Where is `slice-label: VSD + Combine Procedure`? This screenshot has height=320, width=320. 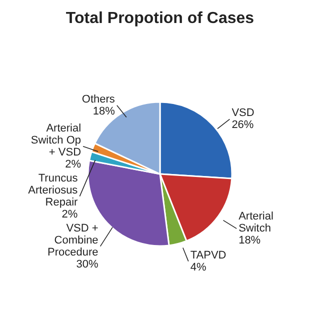 slice-label: VSD + Combine Procedure is located at coordinates (73, 240).